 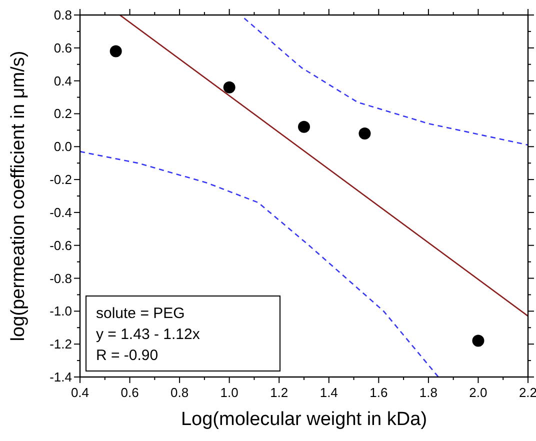 What do you see at coordinates (478, 392) in the screenshot?
I see `x-tick-label: 2.0` at bounding box center [478, 392].